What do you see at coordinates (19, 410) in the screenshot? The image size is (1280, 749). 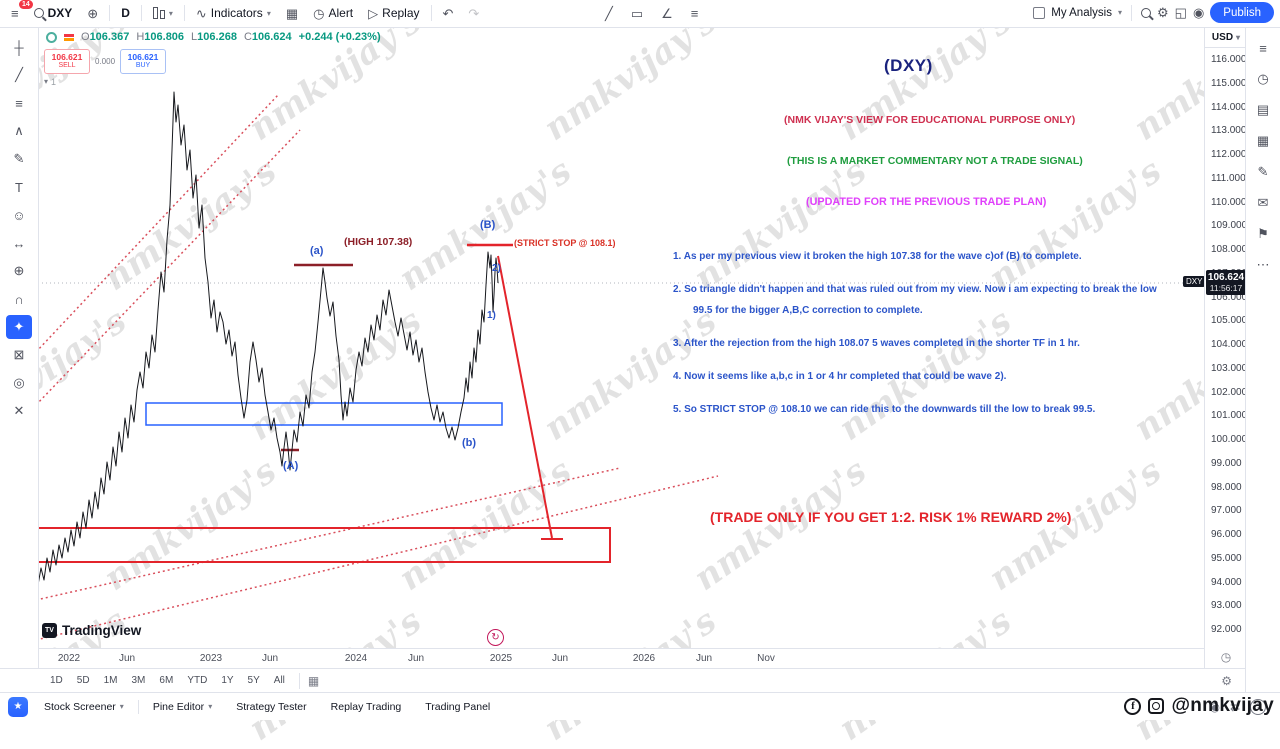 I see `remove-all-drawings-icon: ✕` at bounding box center [19, 410].